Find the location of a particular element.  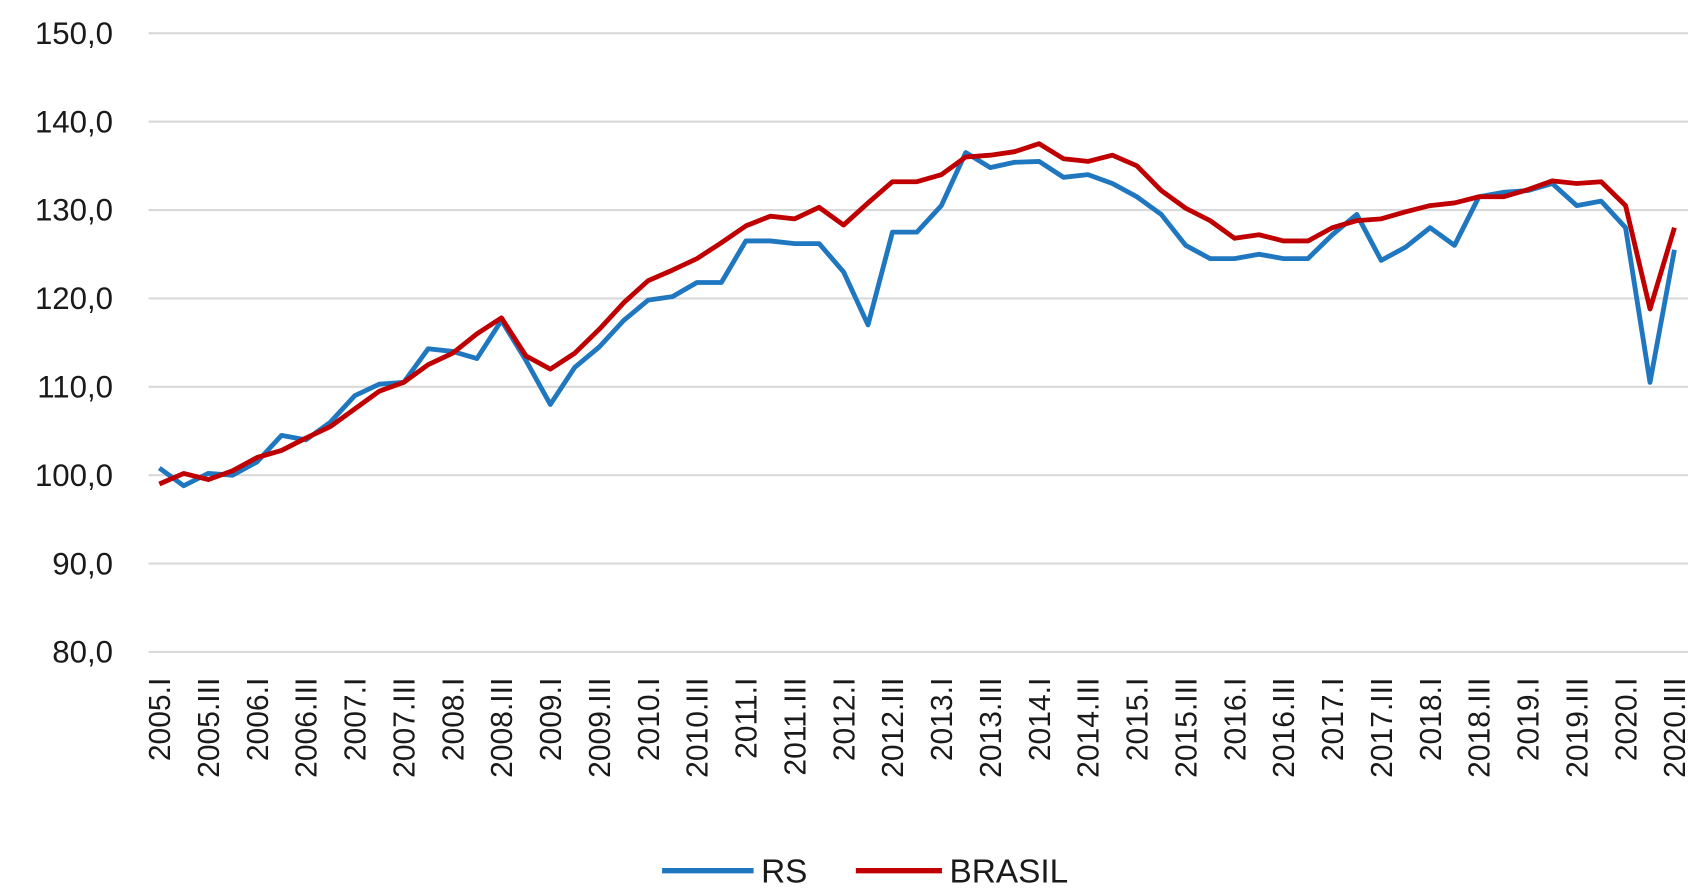

y-tick-label: 110,0 is located at coordinates (75, 387).